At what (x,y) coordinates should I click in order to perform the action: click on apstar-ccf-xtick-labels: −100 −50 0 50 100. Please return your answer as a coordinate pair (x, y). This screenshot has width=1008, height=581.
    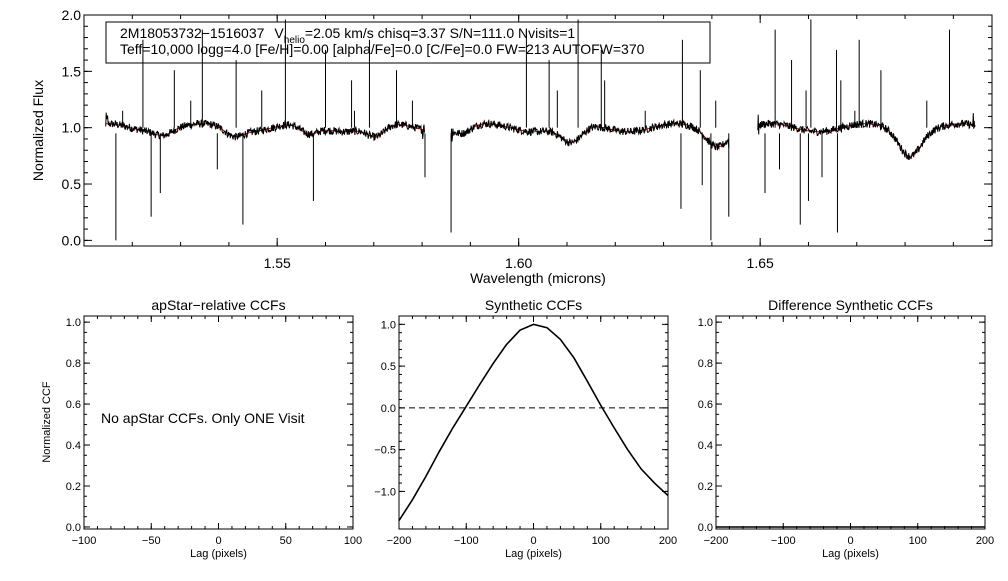
    Looking at the image, I should click on (217, 541).